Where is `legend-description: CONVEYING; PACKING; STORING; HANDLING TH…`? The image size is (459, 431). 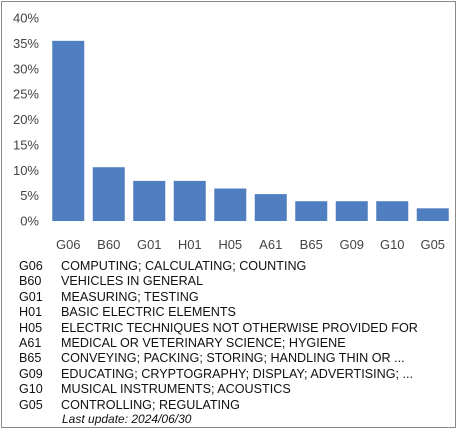 legend-description: CONVEYING; PACKING; STORING; HANDLING TH… is located at coordinates (233, 358).